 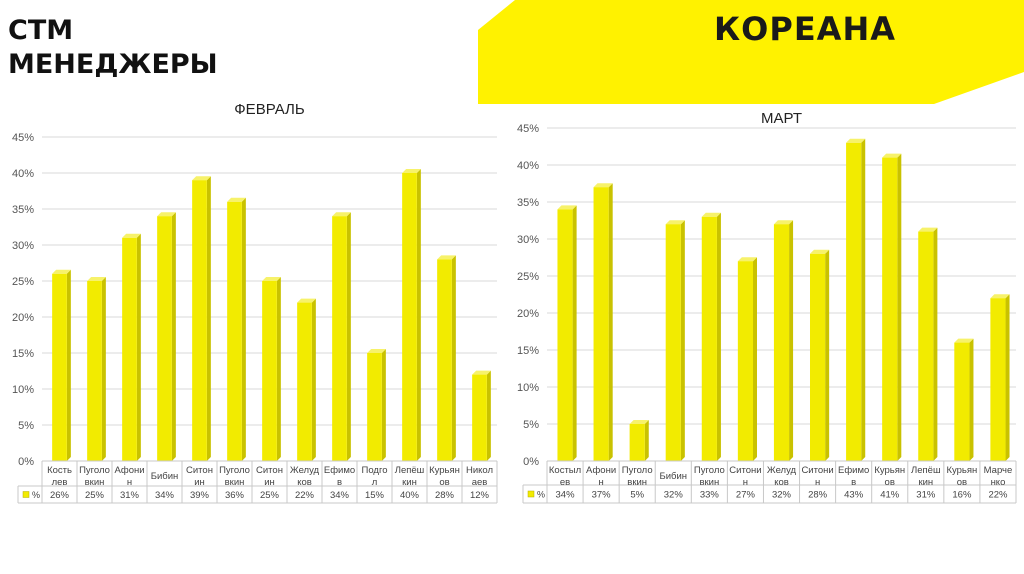 What do you see at coordinates (637, 495) in the screenshot?
I see `mar-table-value: 5%` at bounding box center [637, 495].